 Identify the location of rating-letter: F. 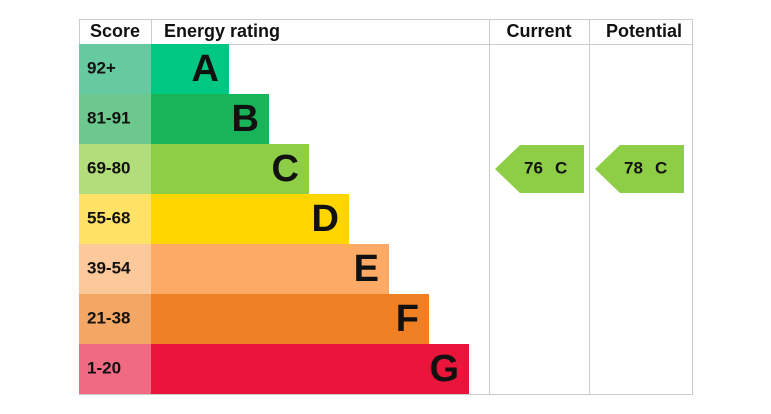
(407, 319).